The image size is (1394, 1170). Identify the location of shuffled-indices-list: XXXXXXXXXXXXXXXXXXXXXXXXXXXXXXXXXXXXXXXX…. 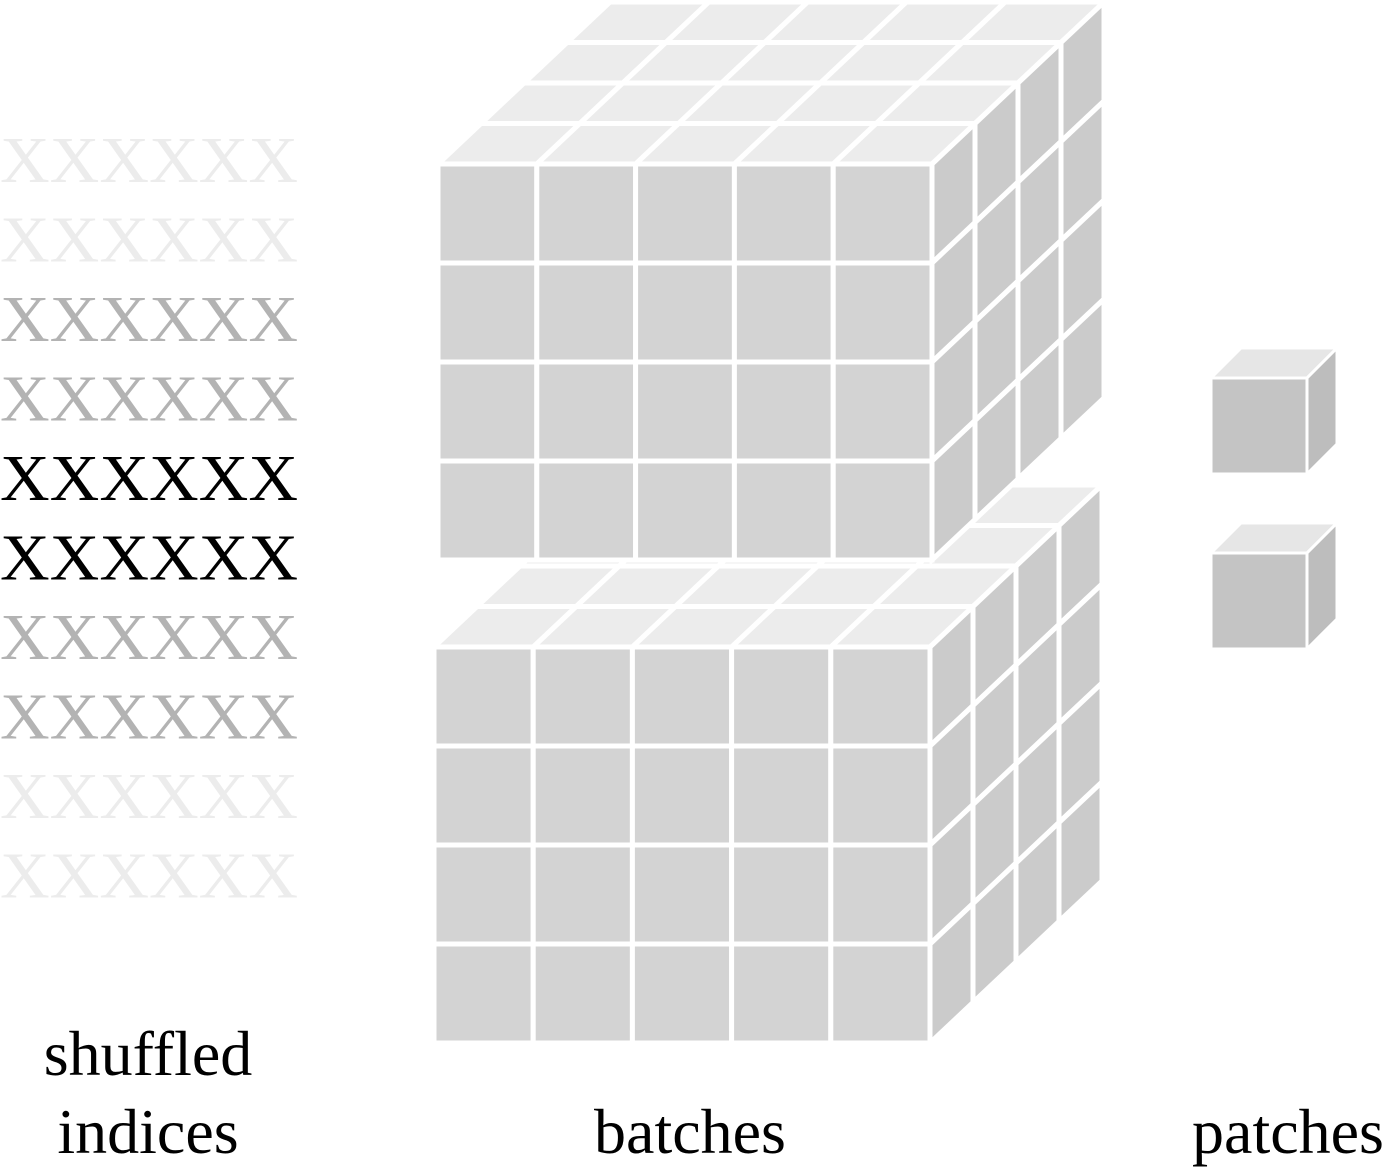
(149, 518).